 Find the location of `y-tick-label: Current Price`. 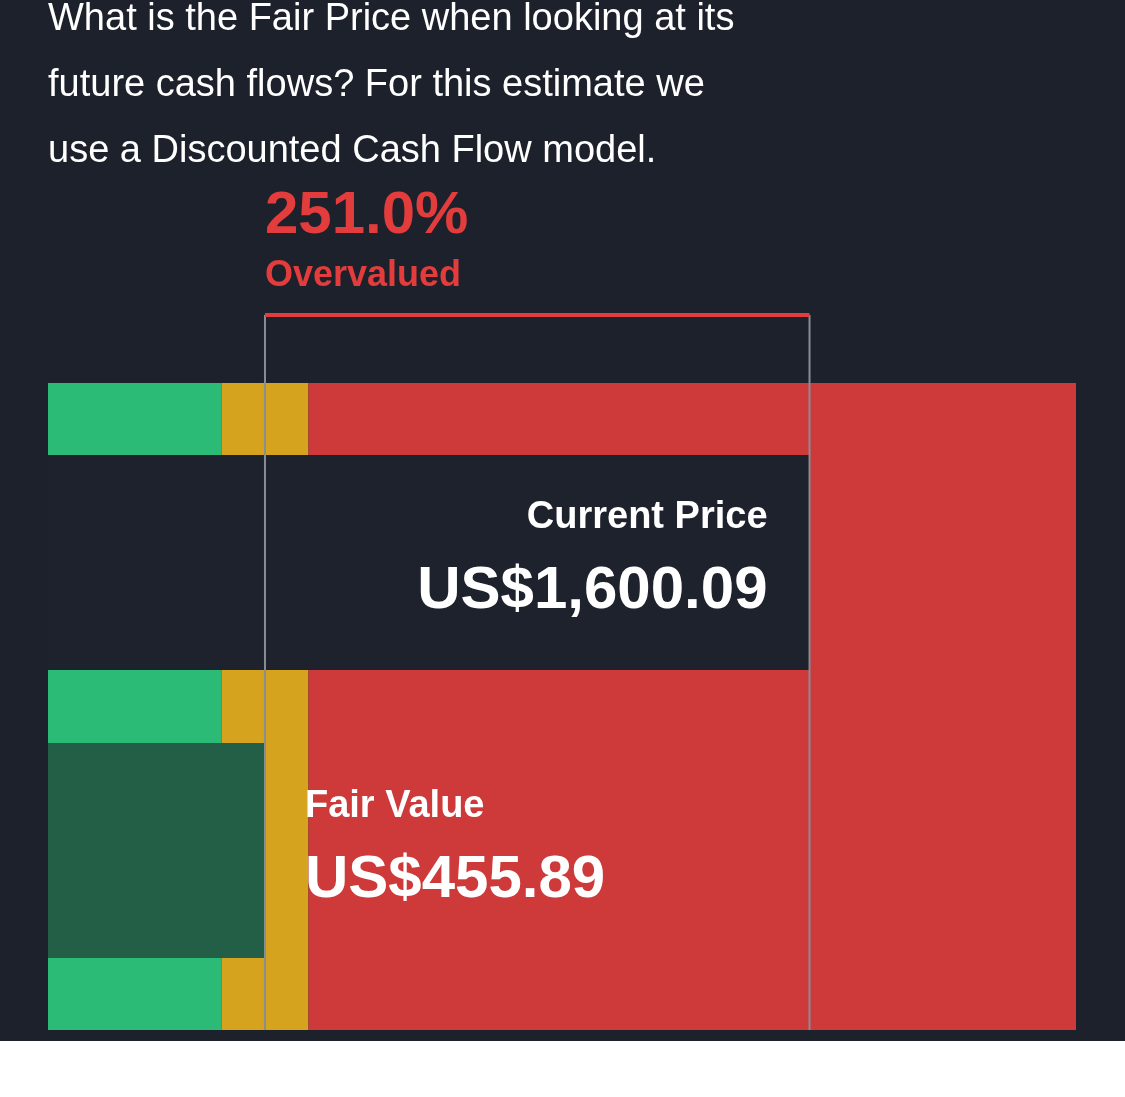

y-tick-label: Current Price is located at coordinates (647, 515).